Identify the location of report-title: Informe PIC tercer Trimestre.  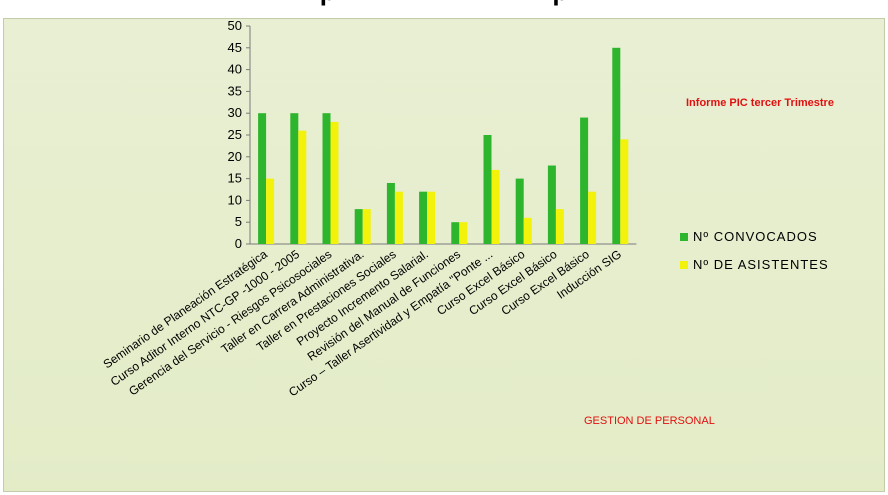
(760, 103).